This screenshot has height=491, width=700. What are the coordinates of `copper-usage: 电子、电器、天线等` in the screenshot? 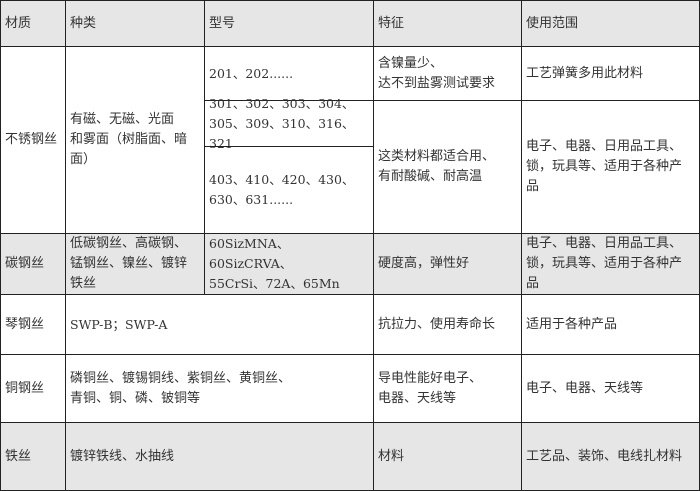 It's located at (610, 388).